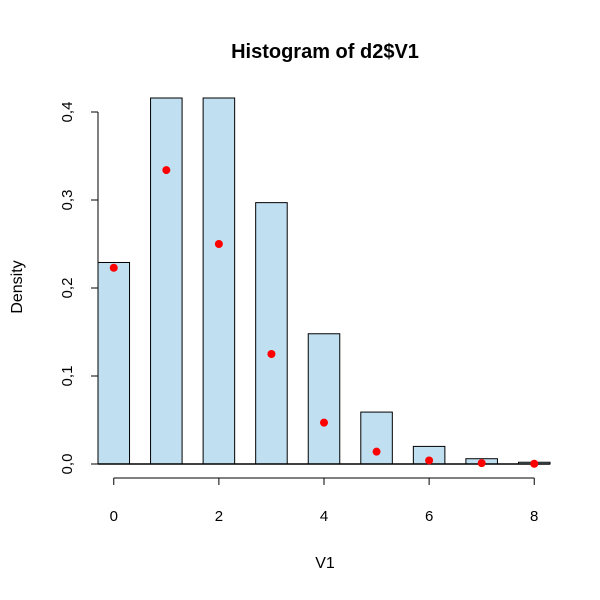 This screenshot has height=600, width=600. Describe the element at coordinates (79, 288) in the screenshot. I see `y-axis: 0,0 0,1 0,2 0,3 0,4` at that location.